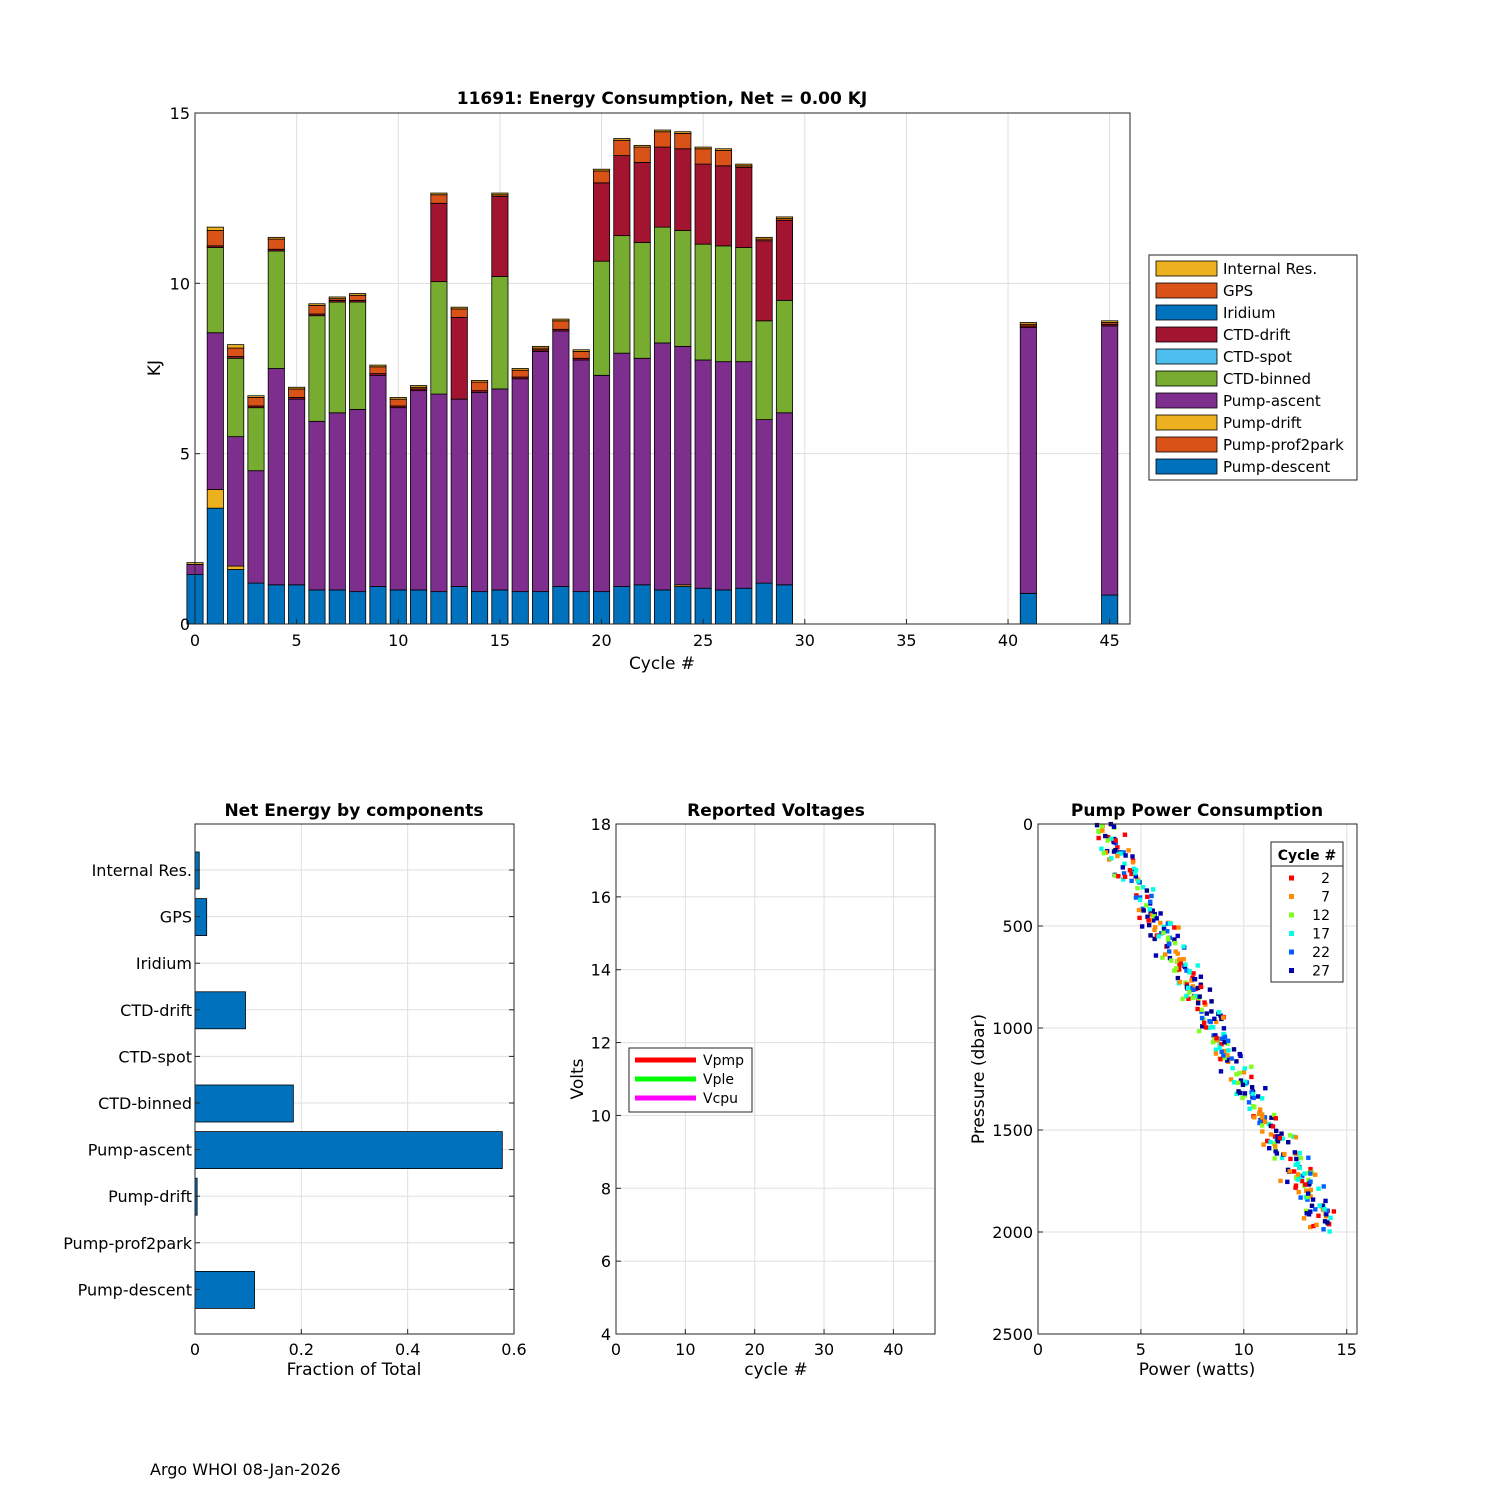 This screenshot has height=1500, width=1500. I want to click on pump-ytick-label: 500, so click(1017, 926).